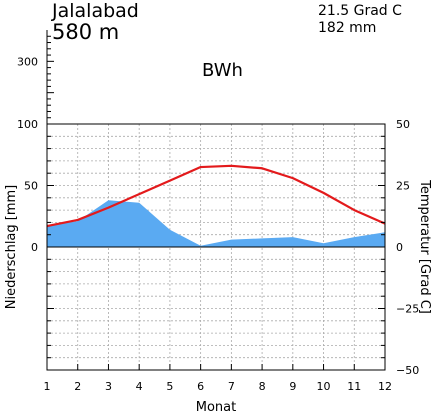 This screenshot has width=436, height=415. What do you see at coordinates (385, 386) in the screenshot?
I see `x-tick-label: 12` at bounding box center [385, 386].